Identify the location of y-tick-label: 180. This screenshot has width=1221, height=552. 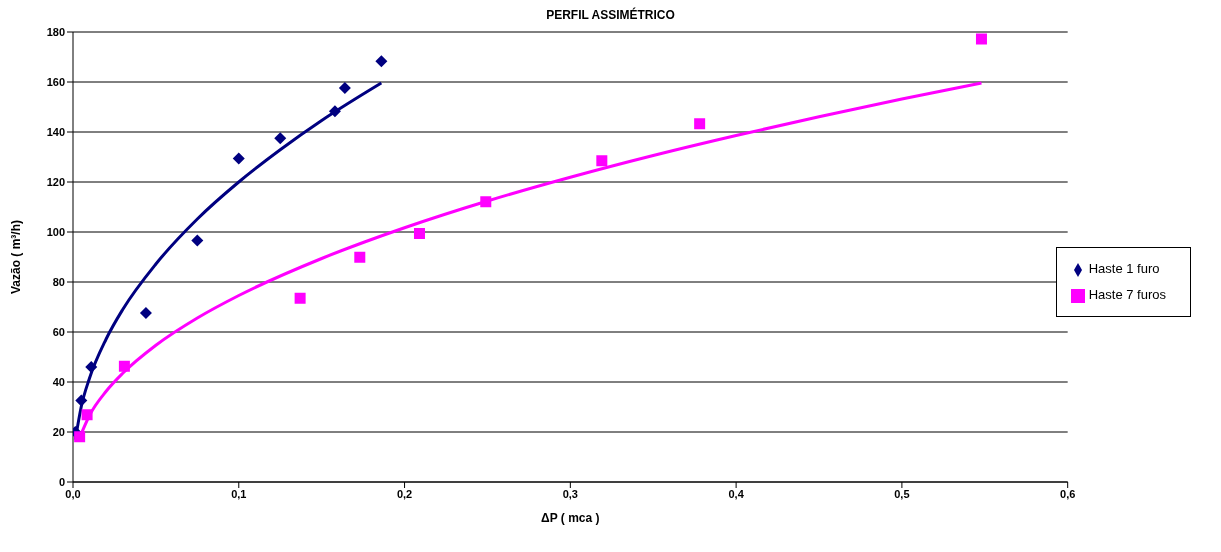
(55, 31).